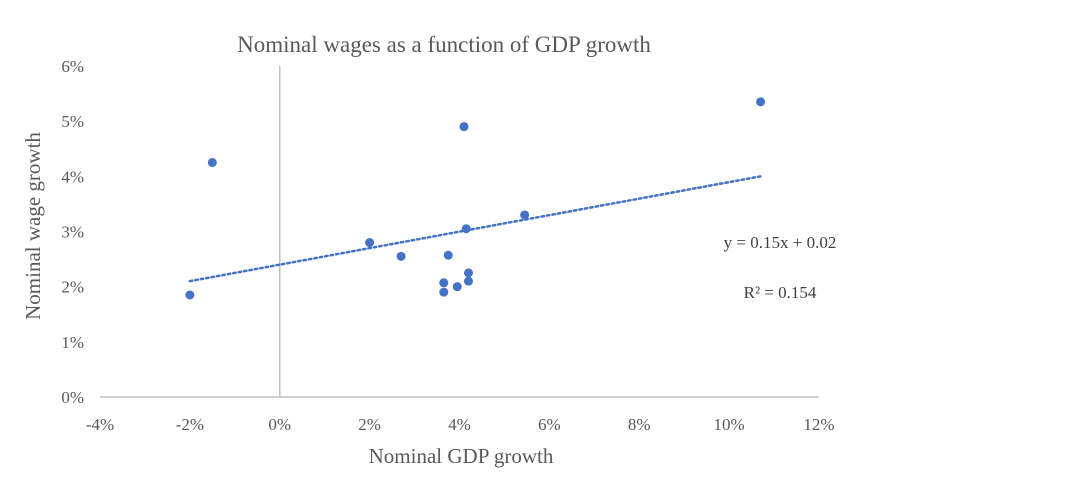  Describe the element at coordinates (72, 342) in the screenshot. I see `y-tick-label: 1%` at that location.